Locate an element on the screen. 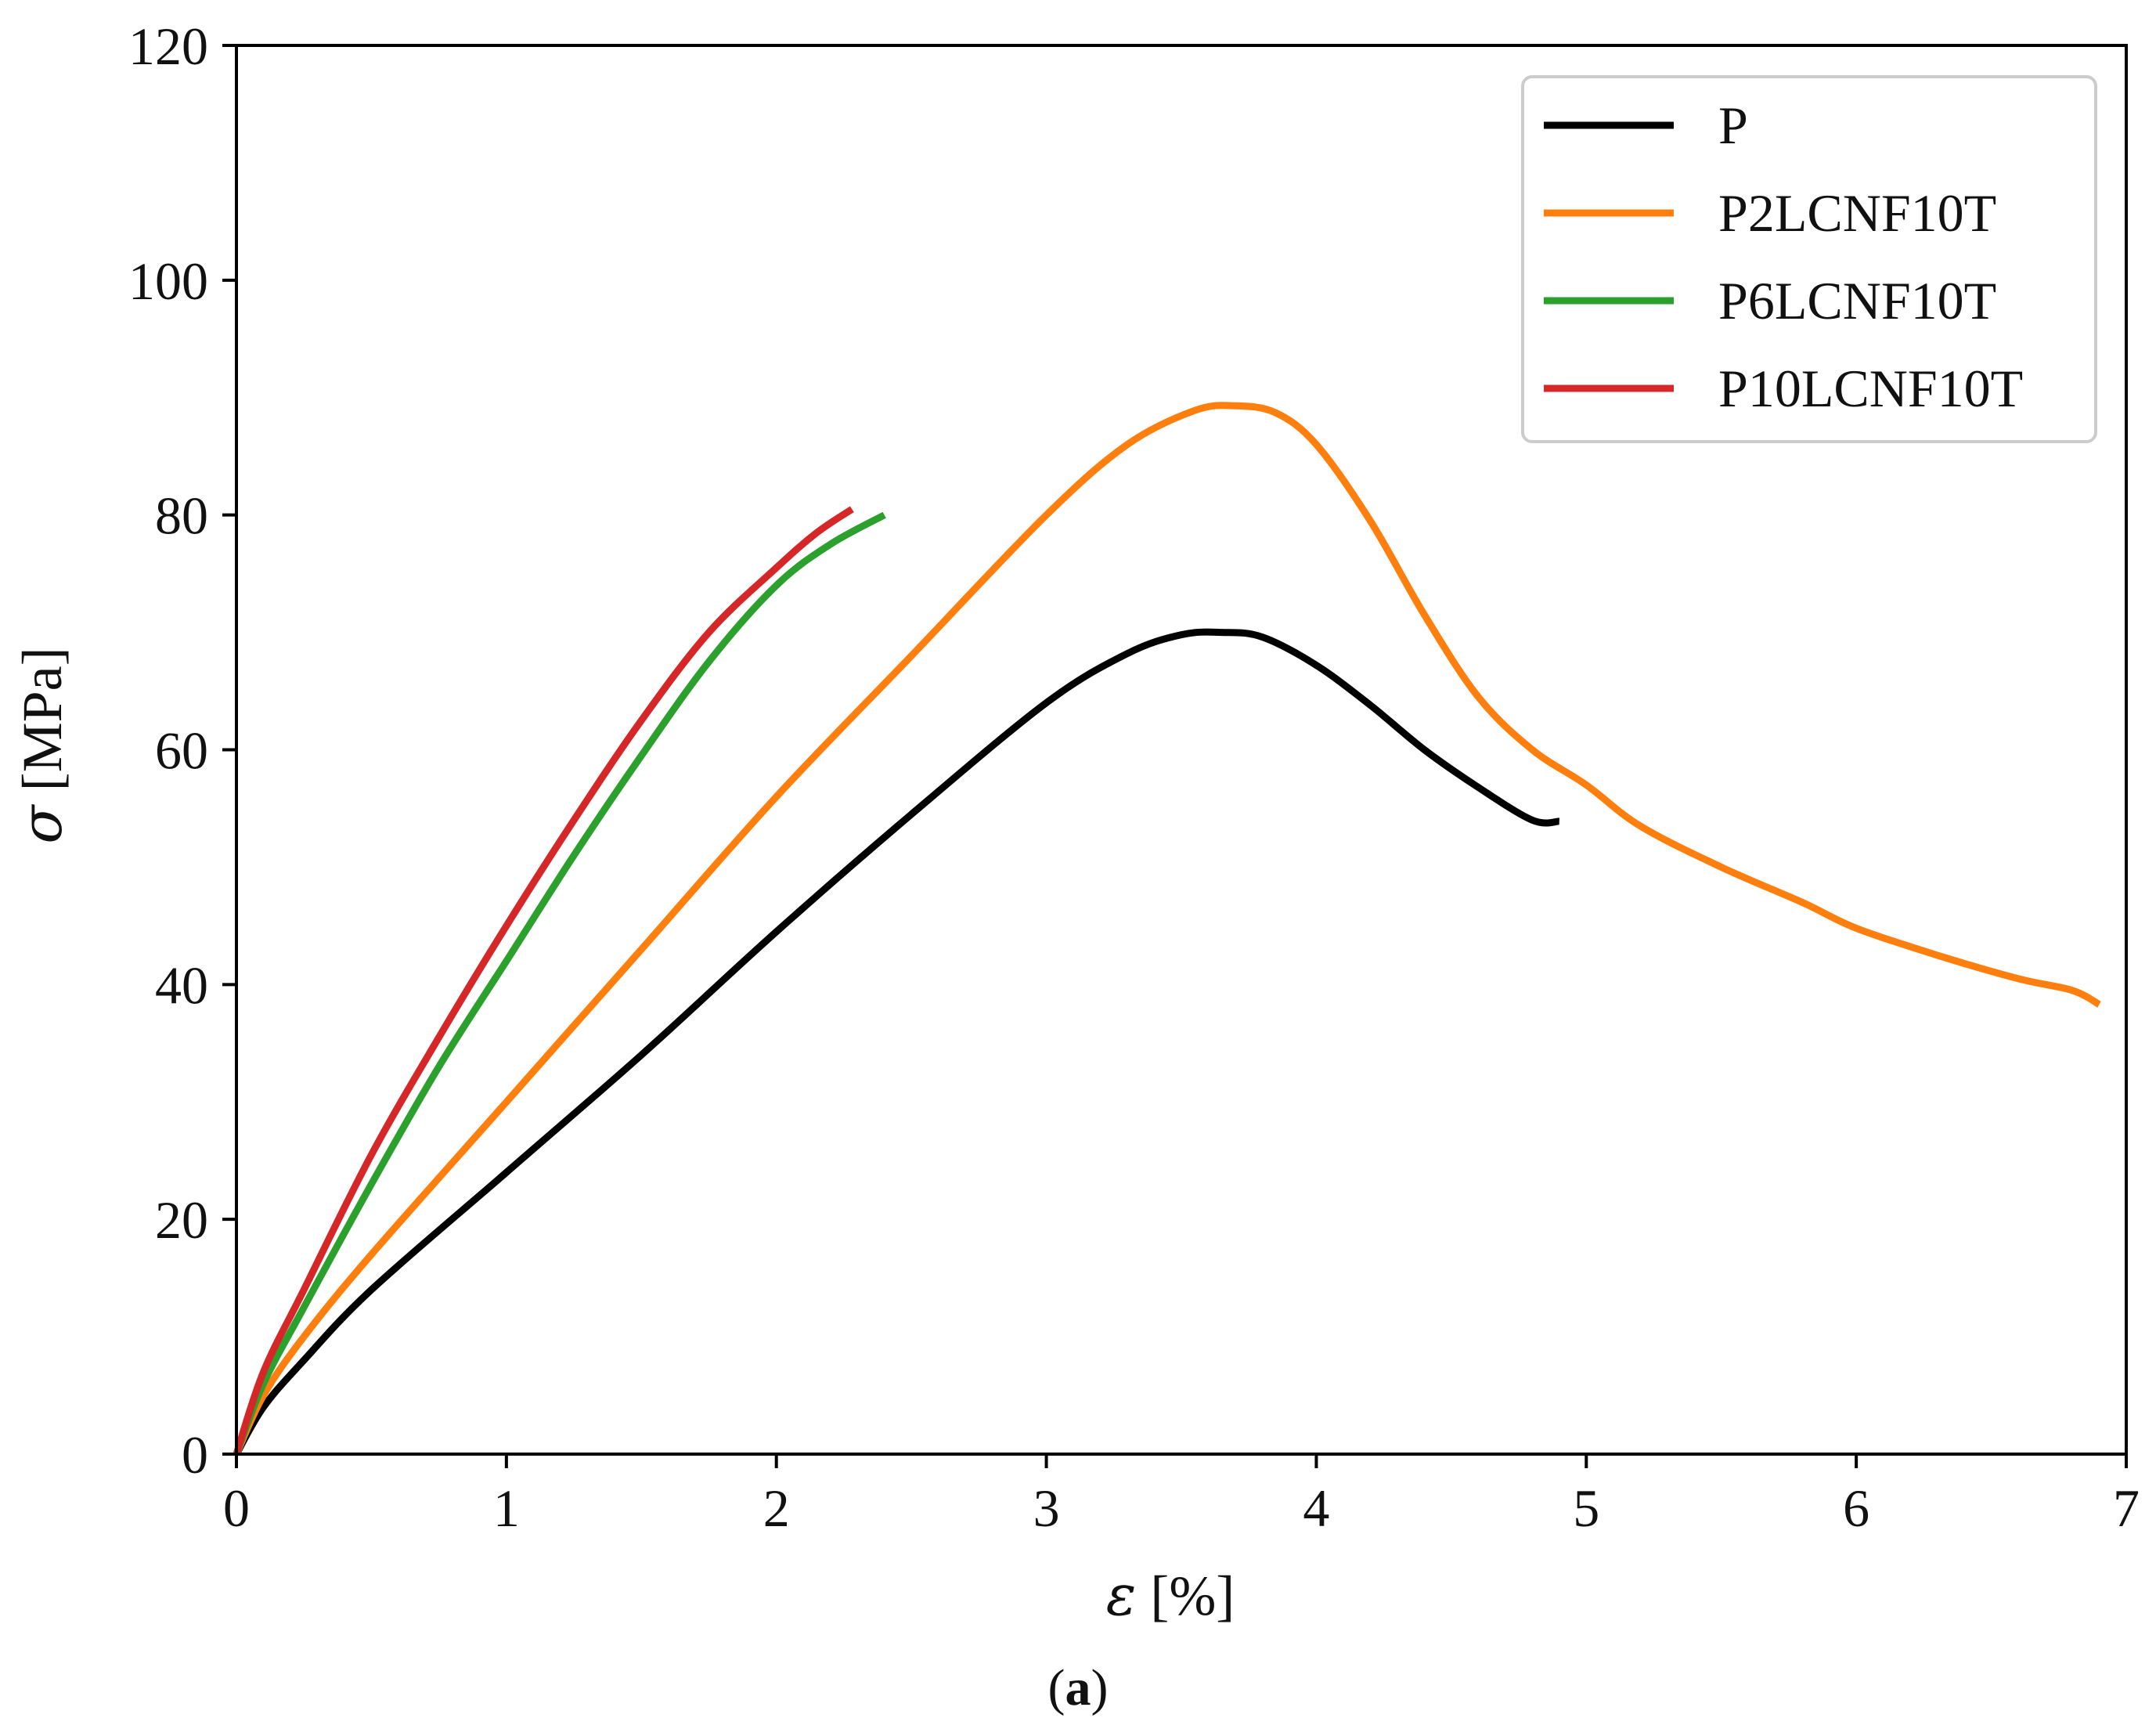 This screenshot has height=1736, width=2156. y-axis-label: σ [MPa] is located at coordinates (41, 745).